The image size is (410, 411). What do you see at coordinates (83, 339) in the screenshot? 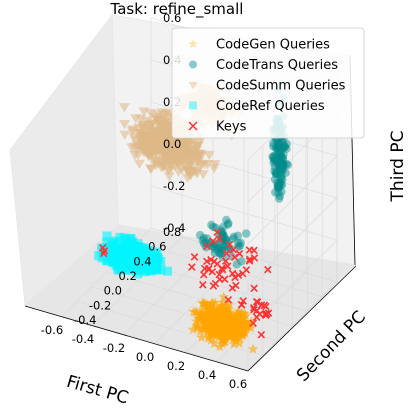
I see `x-tick-label: -0.4` at bounding box center [83, 339].